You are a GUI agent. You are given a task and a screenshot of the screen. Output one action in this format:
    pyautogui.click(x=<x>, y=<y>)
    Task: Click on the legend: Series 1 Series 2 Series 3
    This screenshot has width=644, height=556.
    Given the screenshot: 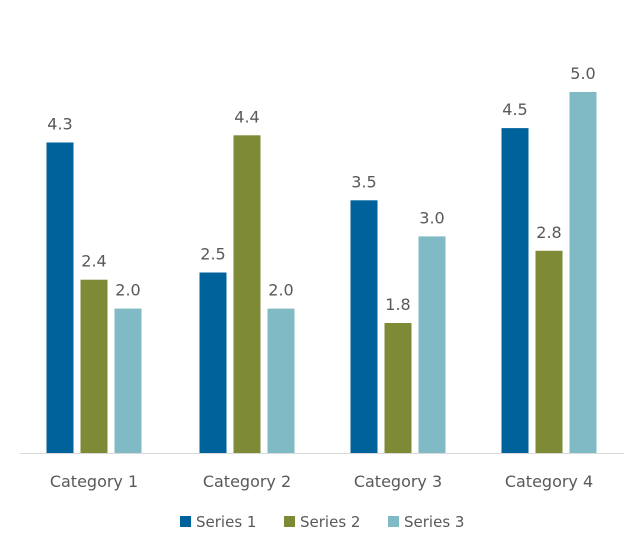 What is the action you would take?
    pyautogui.click(x=322, y=522)
    